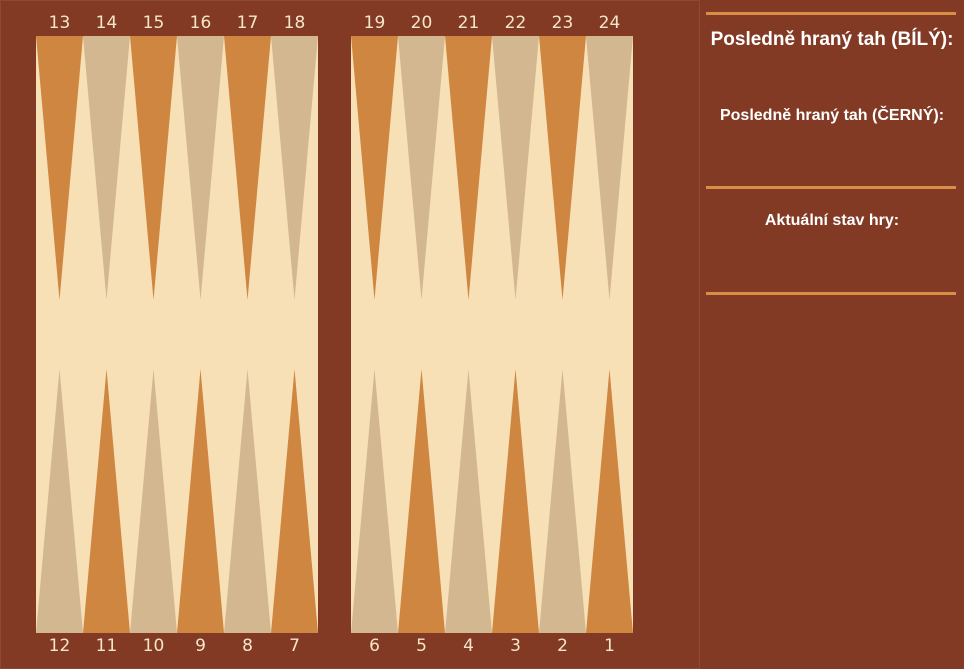 The image size is (964, 669). Describe the element at coordinates (831, 293) in the screenshot. I see `divider-bottom` at that location.